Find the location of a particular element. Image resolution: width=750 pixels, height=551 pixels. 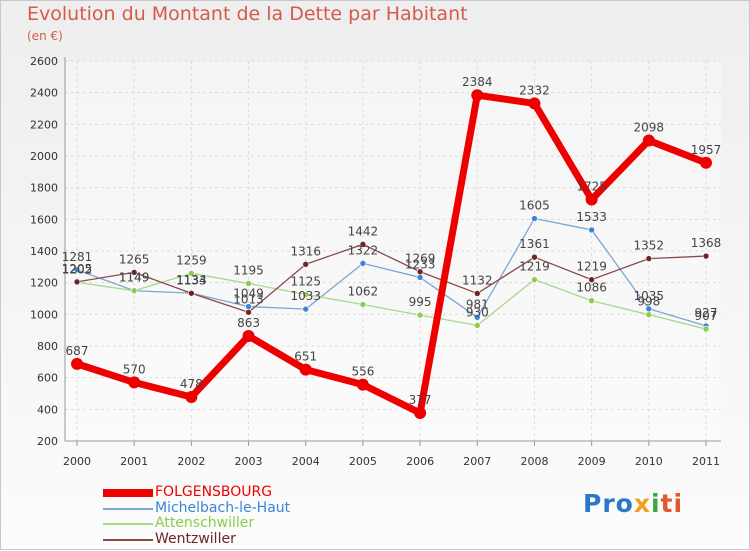

y-tick-label: 2400 is located at coordinates (44, 93).